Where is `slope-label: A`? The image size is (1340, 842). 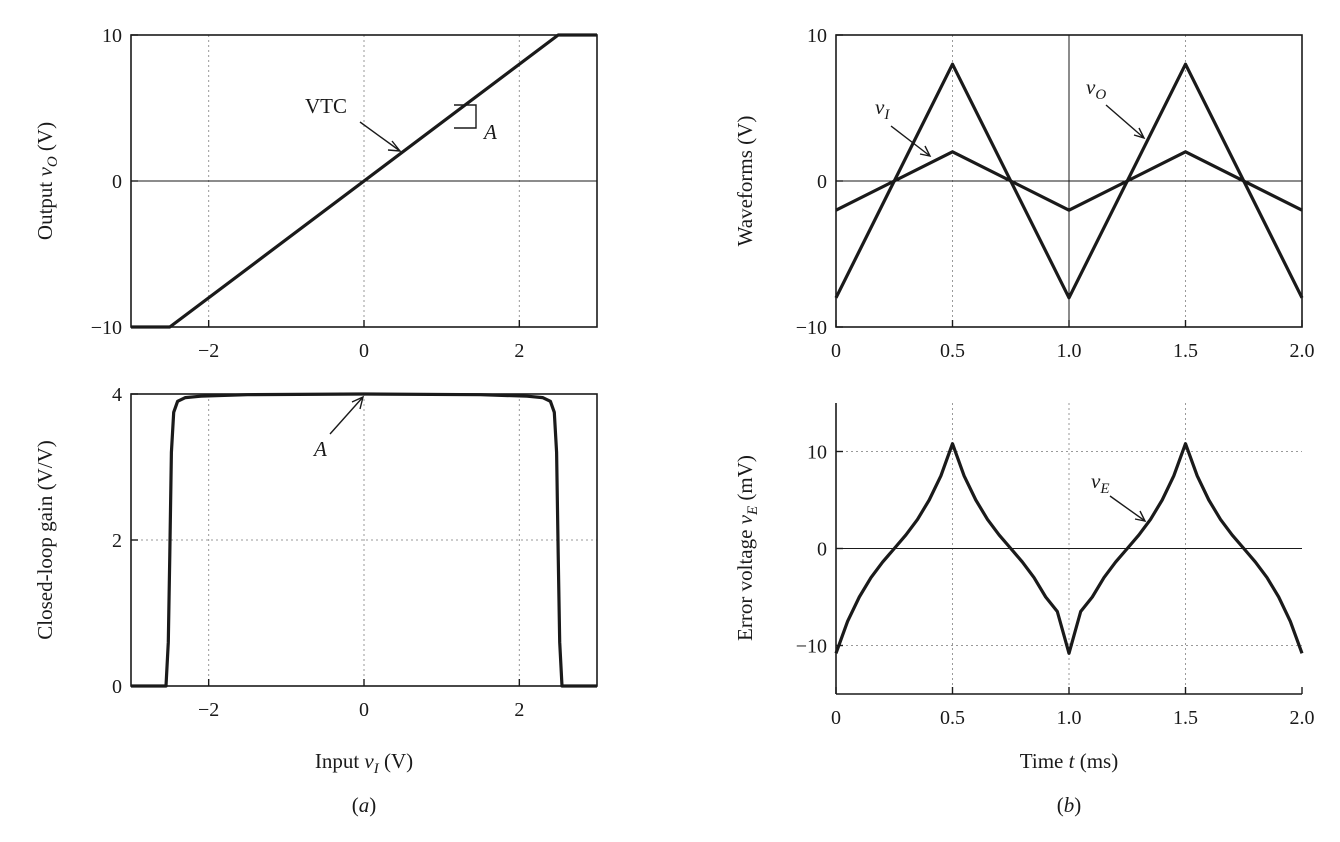 slope-label: A is located at coordinates (489, 132).